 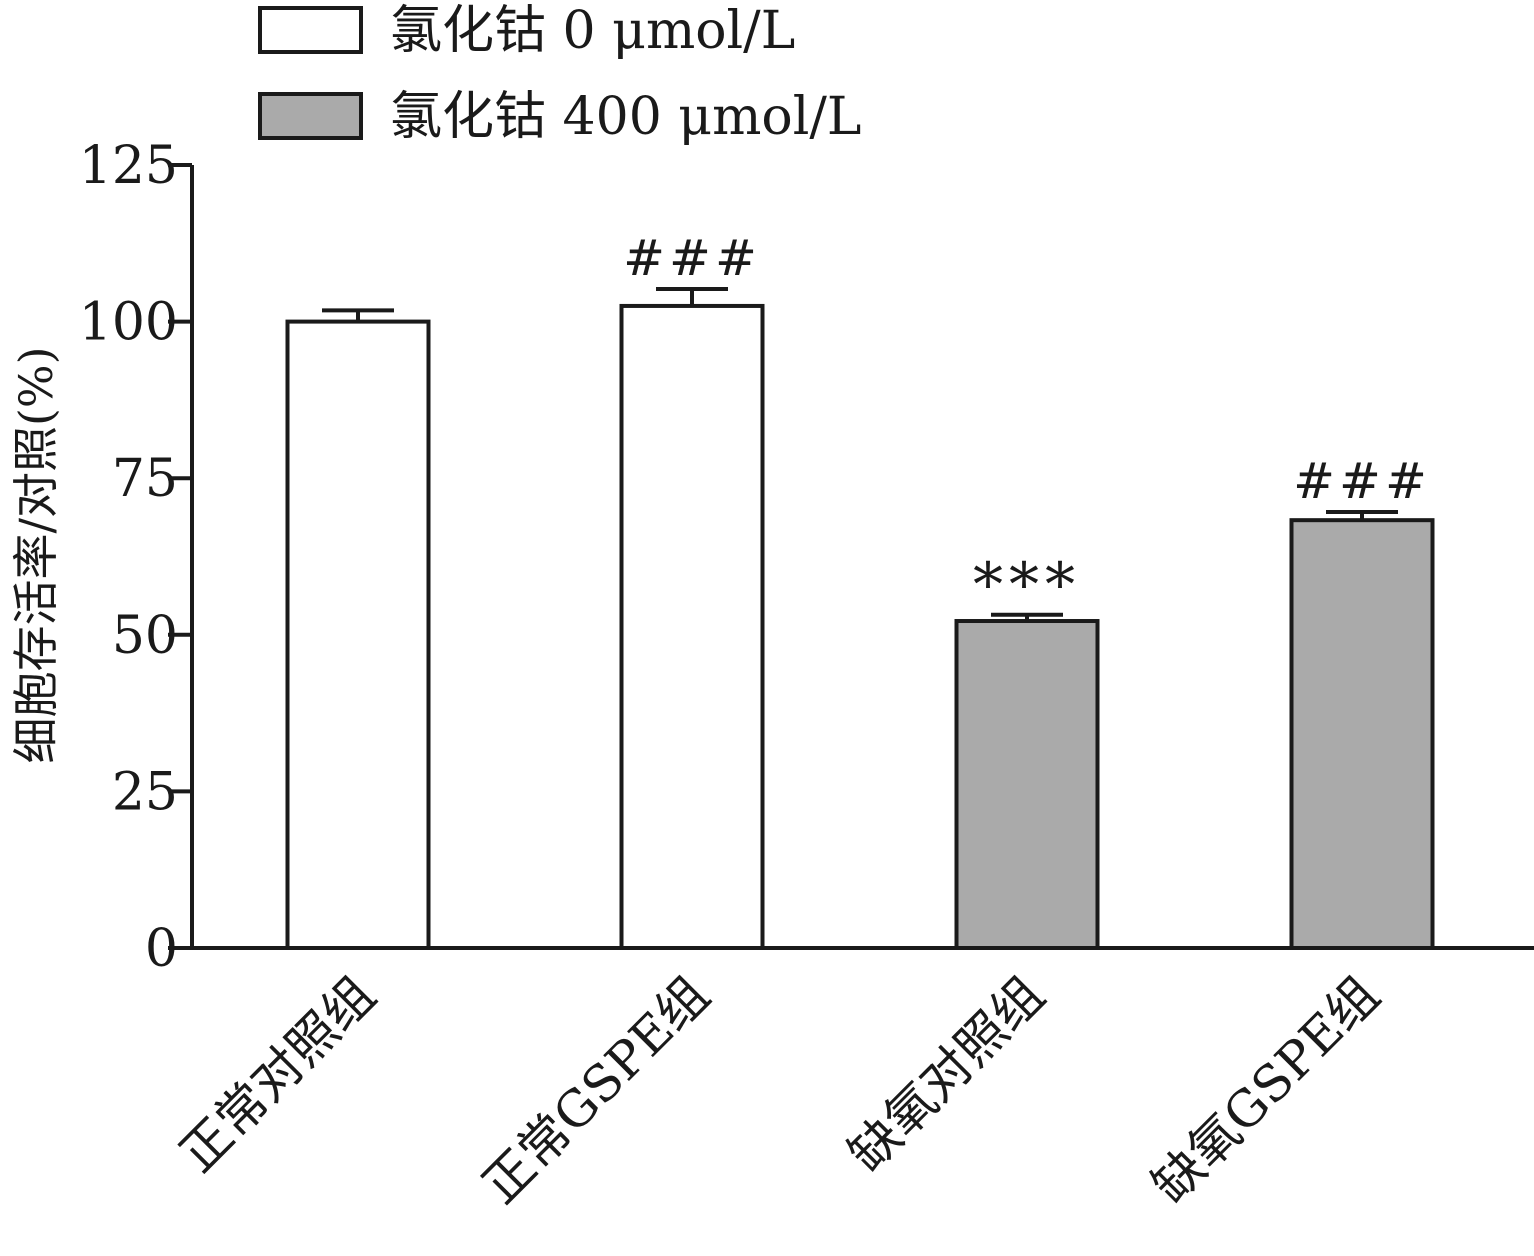 I want to click on y-tick-label-2: 50, so click(x=145, y=636).